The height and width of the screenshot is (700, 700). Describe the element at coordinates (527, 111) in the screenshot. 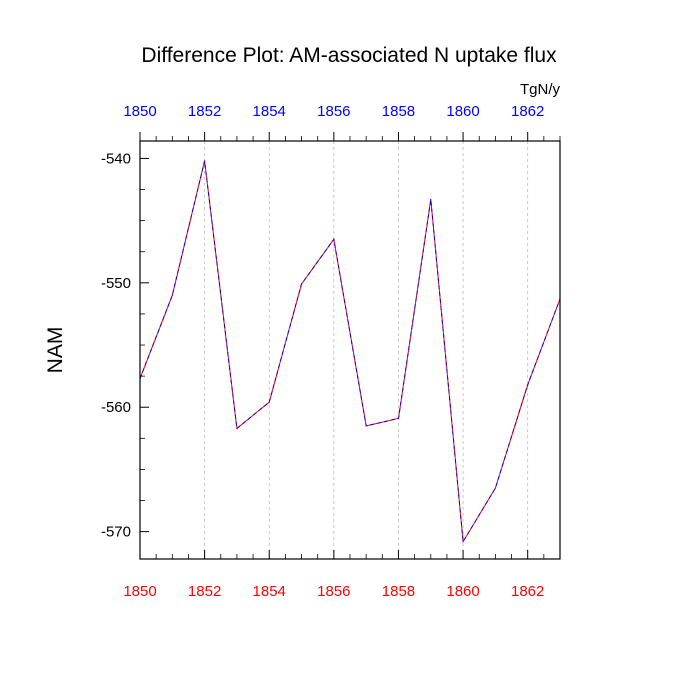

I see `x-tick-label-top: 1862` at that location.